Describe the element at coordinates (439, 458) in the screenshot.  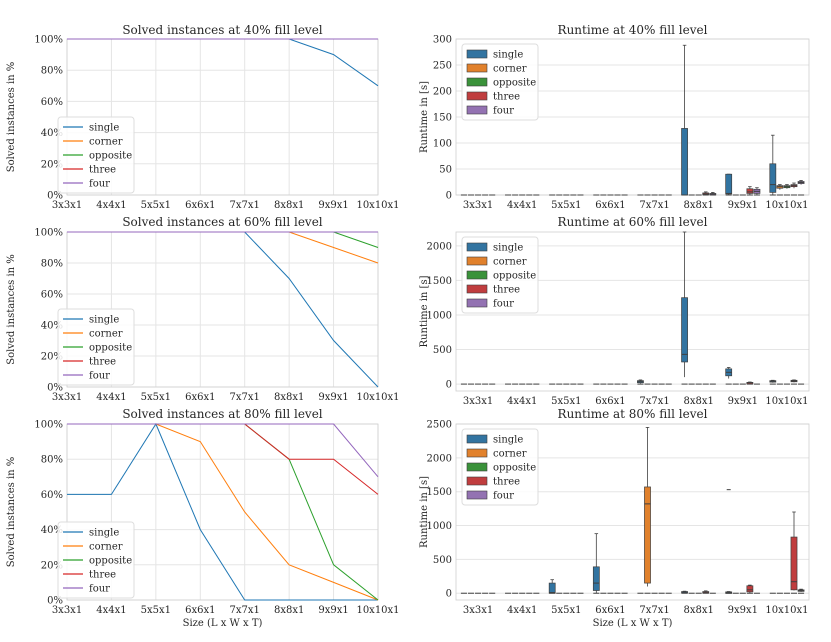
I see `y-tick-label: 2000` at that location.